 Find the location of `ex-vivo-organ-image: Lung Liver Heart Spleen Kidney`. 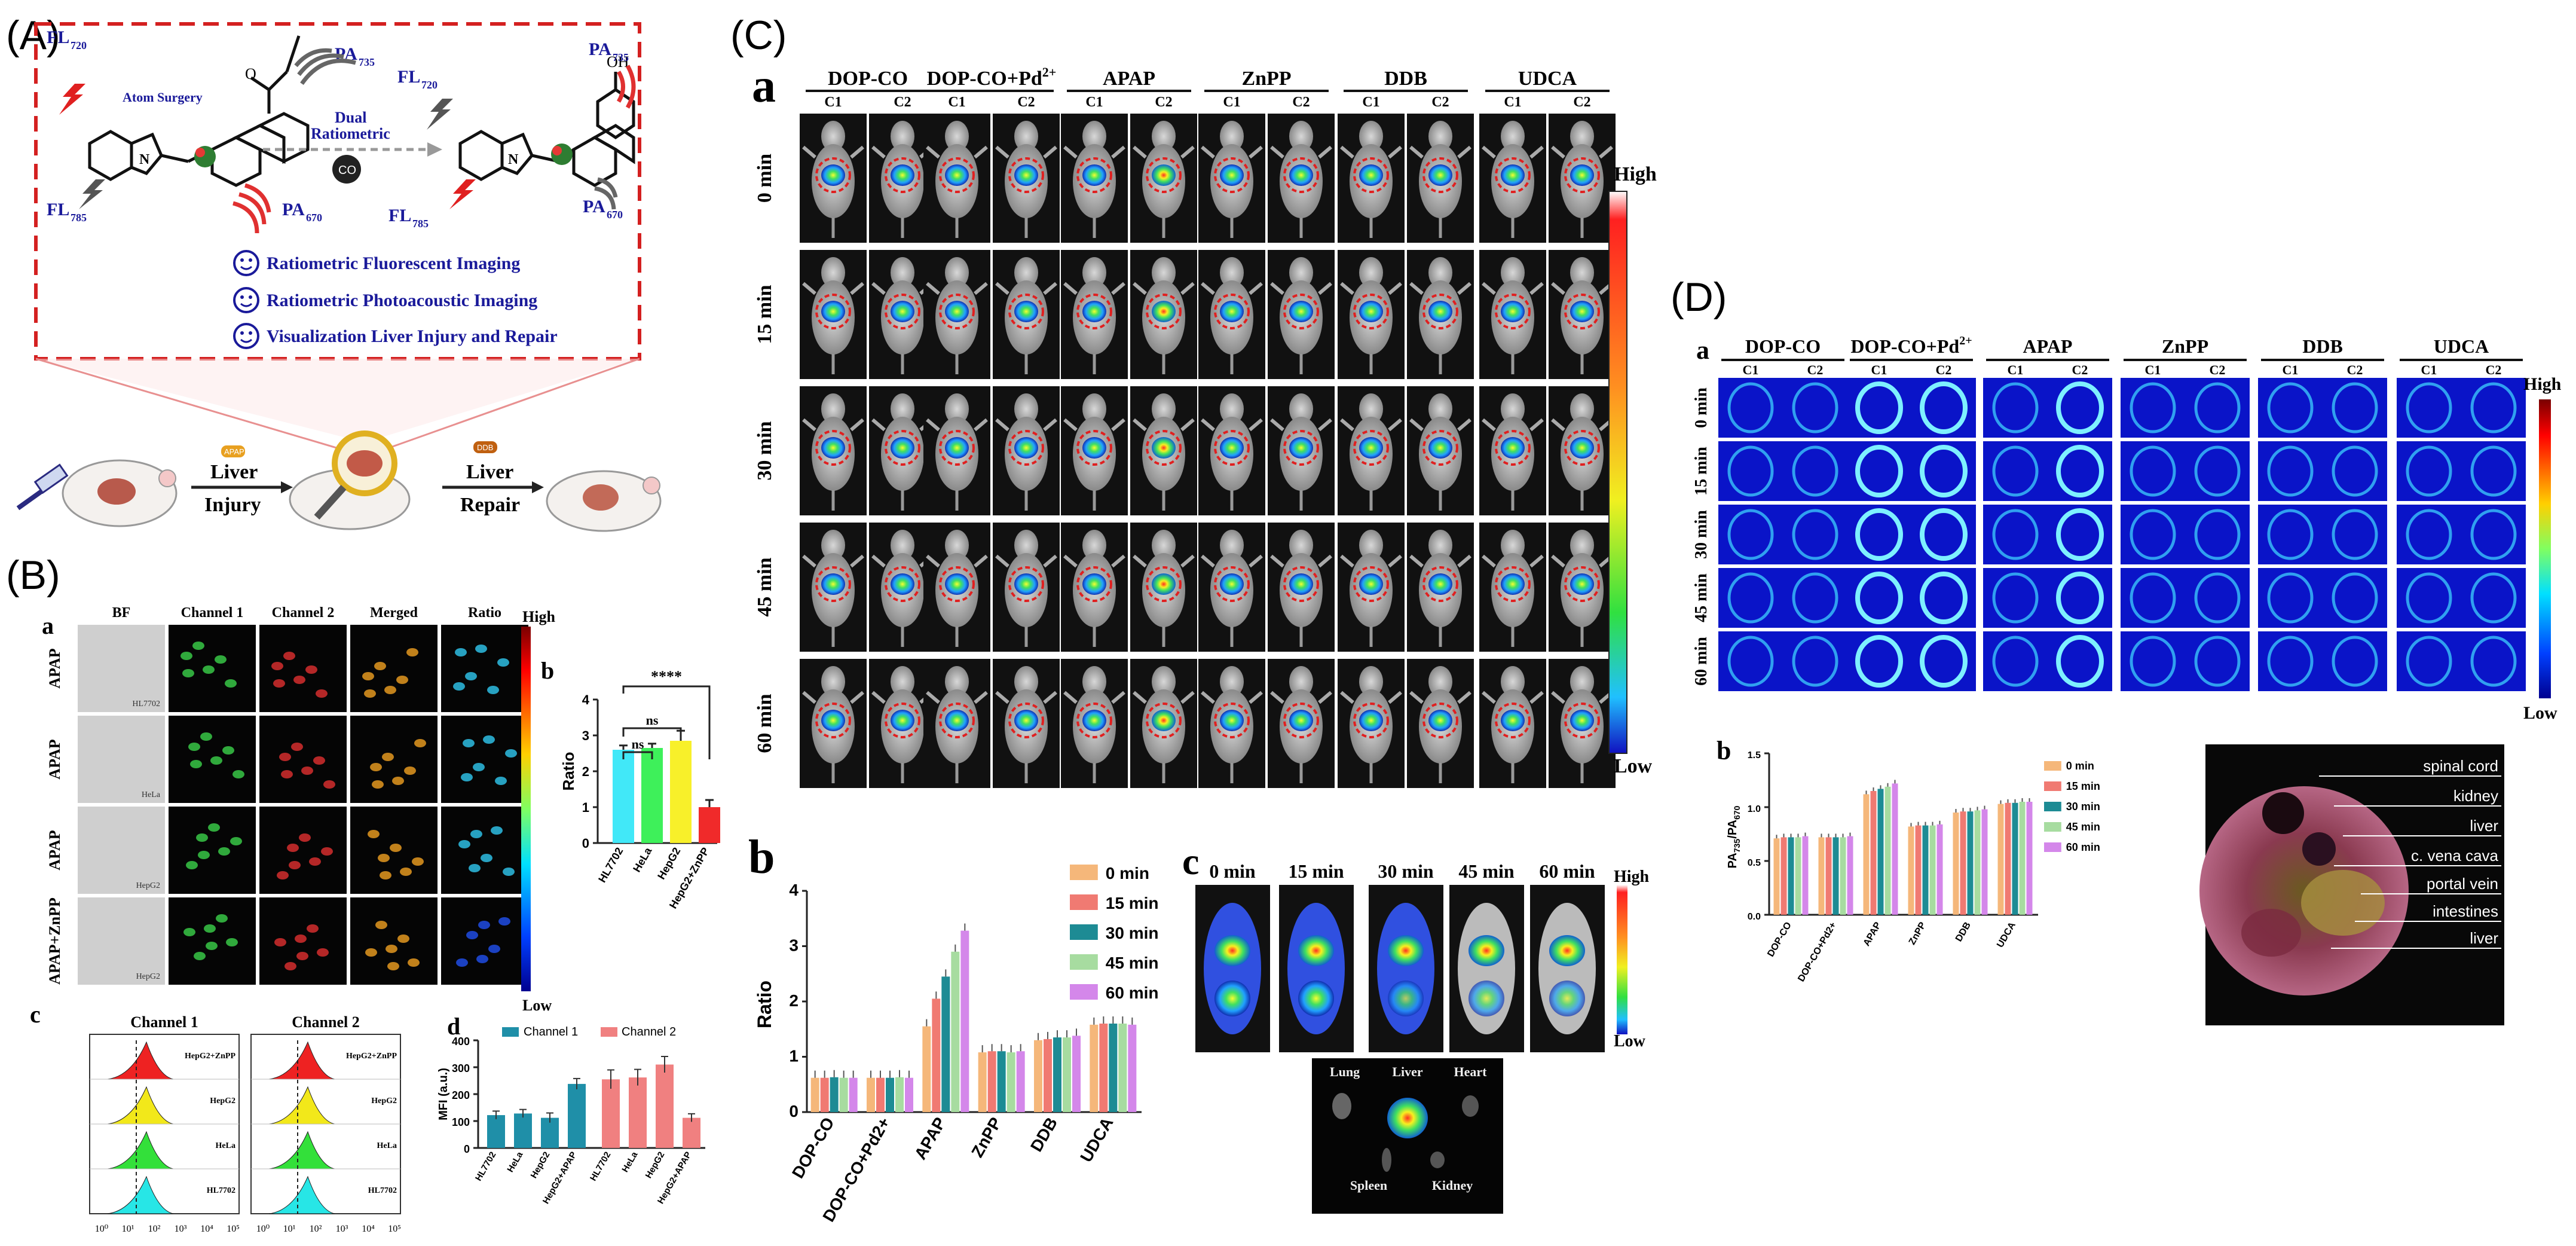

ex-vivo-organ-image: Lung Liver Heart Spleen Kidney is located at coordinates (1407, 1136).